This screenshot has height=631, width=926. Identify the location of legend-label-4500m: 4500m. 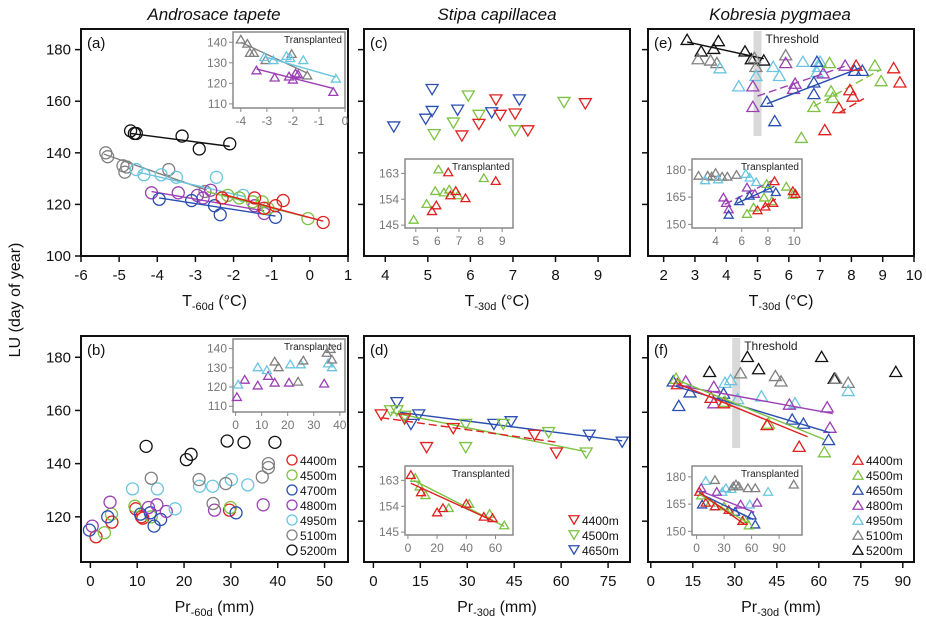
(884, 476).